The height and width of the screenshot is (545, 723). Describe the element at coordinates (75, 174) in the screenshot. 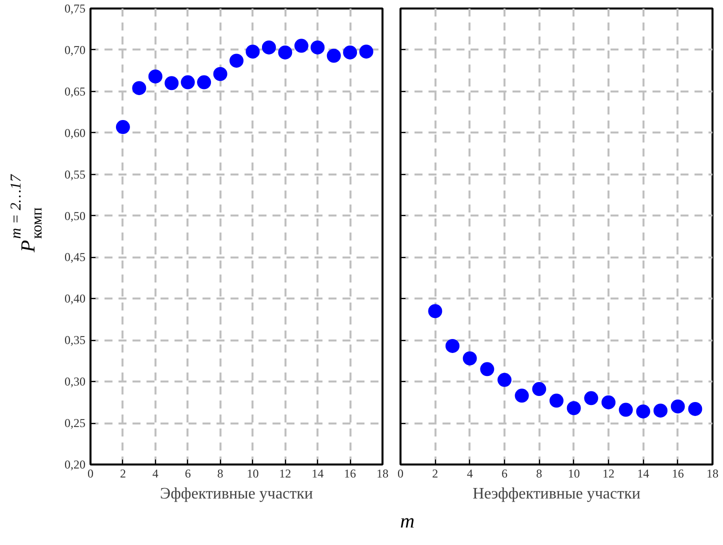

I see `y-tick-label: 0,55` at that location.